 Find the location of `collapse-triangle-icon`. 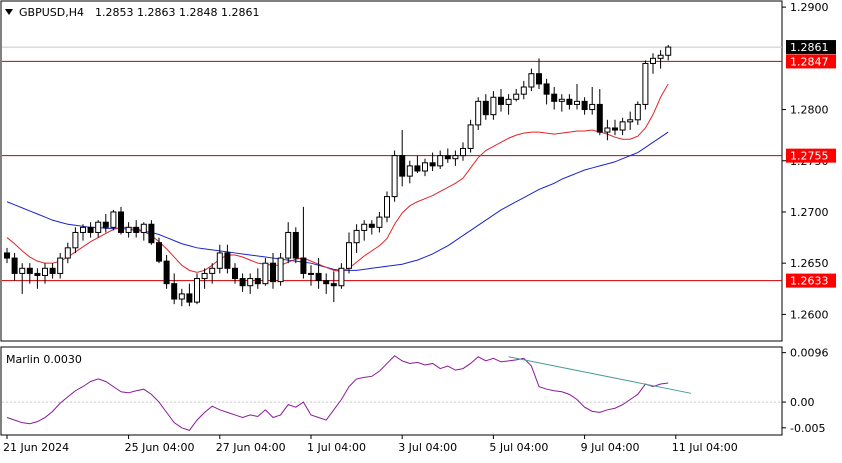

collapse-triangle-icon is located at coordinates (9, 12).